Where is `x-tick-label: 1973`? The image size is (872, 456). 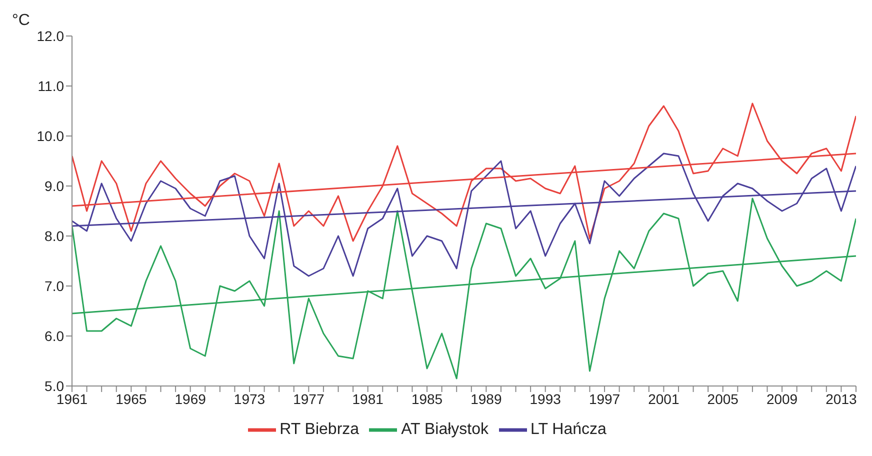 x-tick-label: 1973 is located at coordinates (250, 398).